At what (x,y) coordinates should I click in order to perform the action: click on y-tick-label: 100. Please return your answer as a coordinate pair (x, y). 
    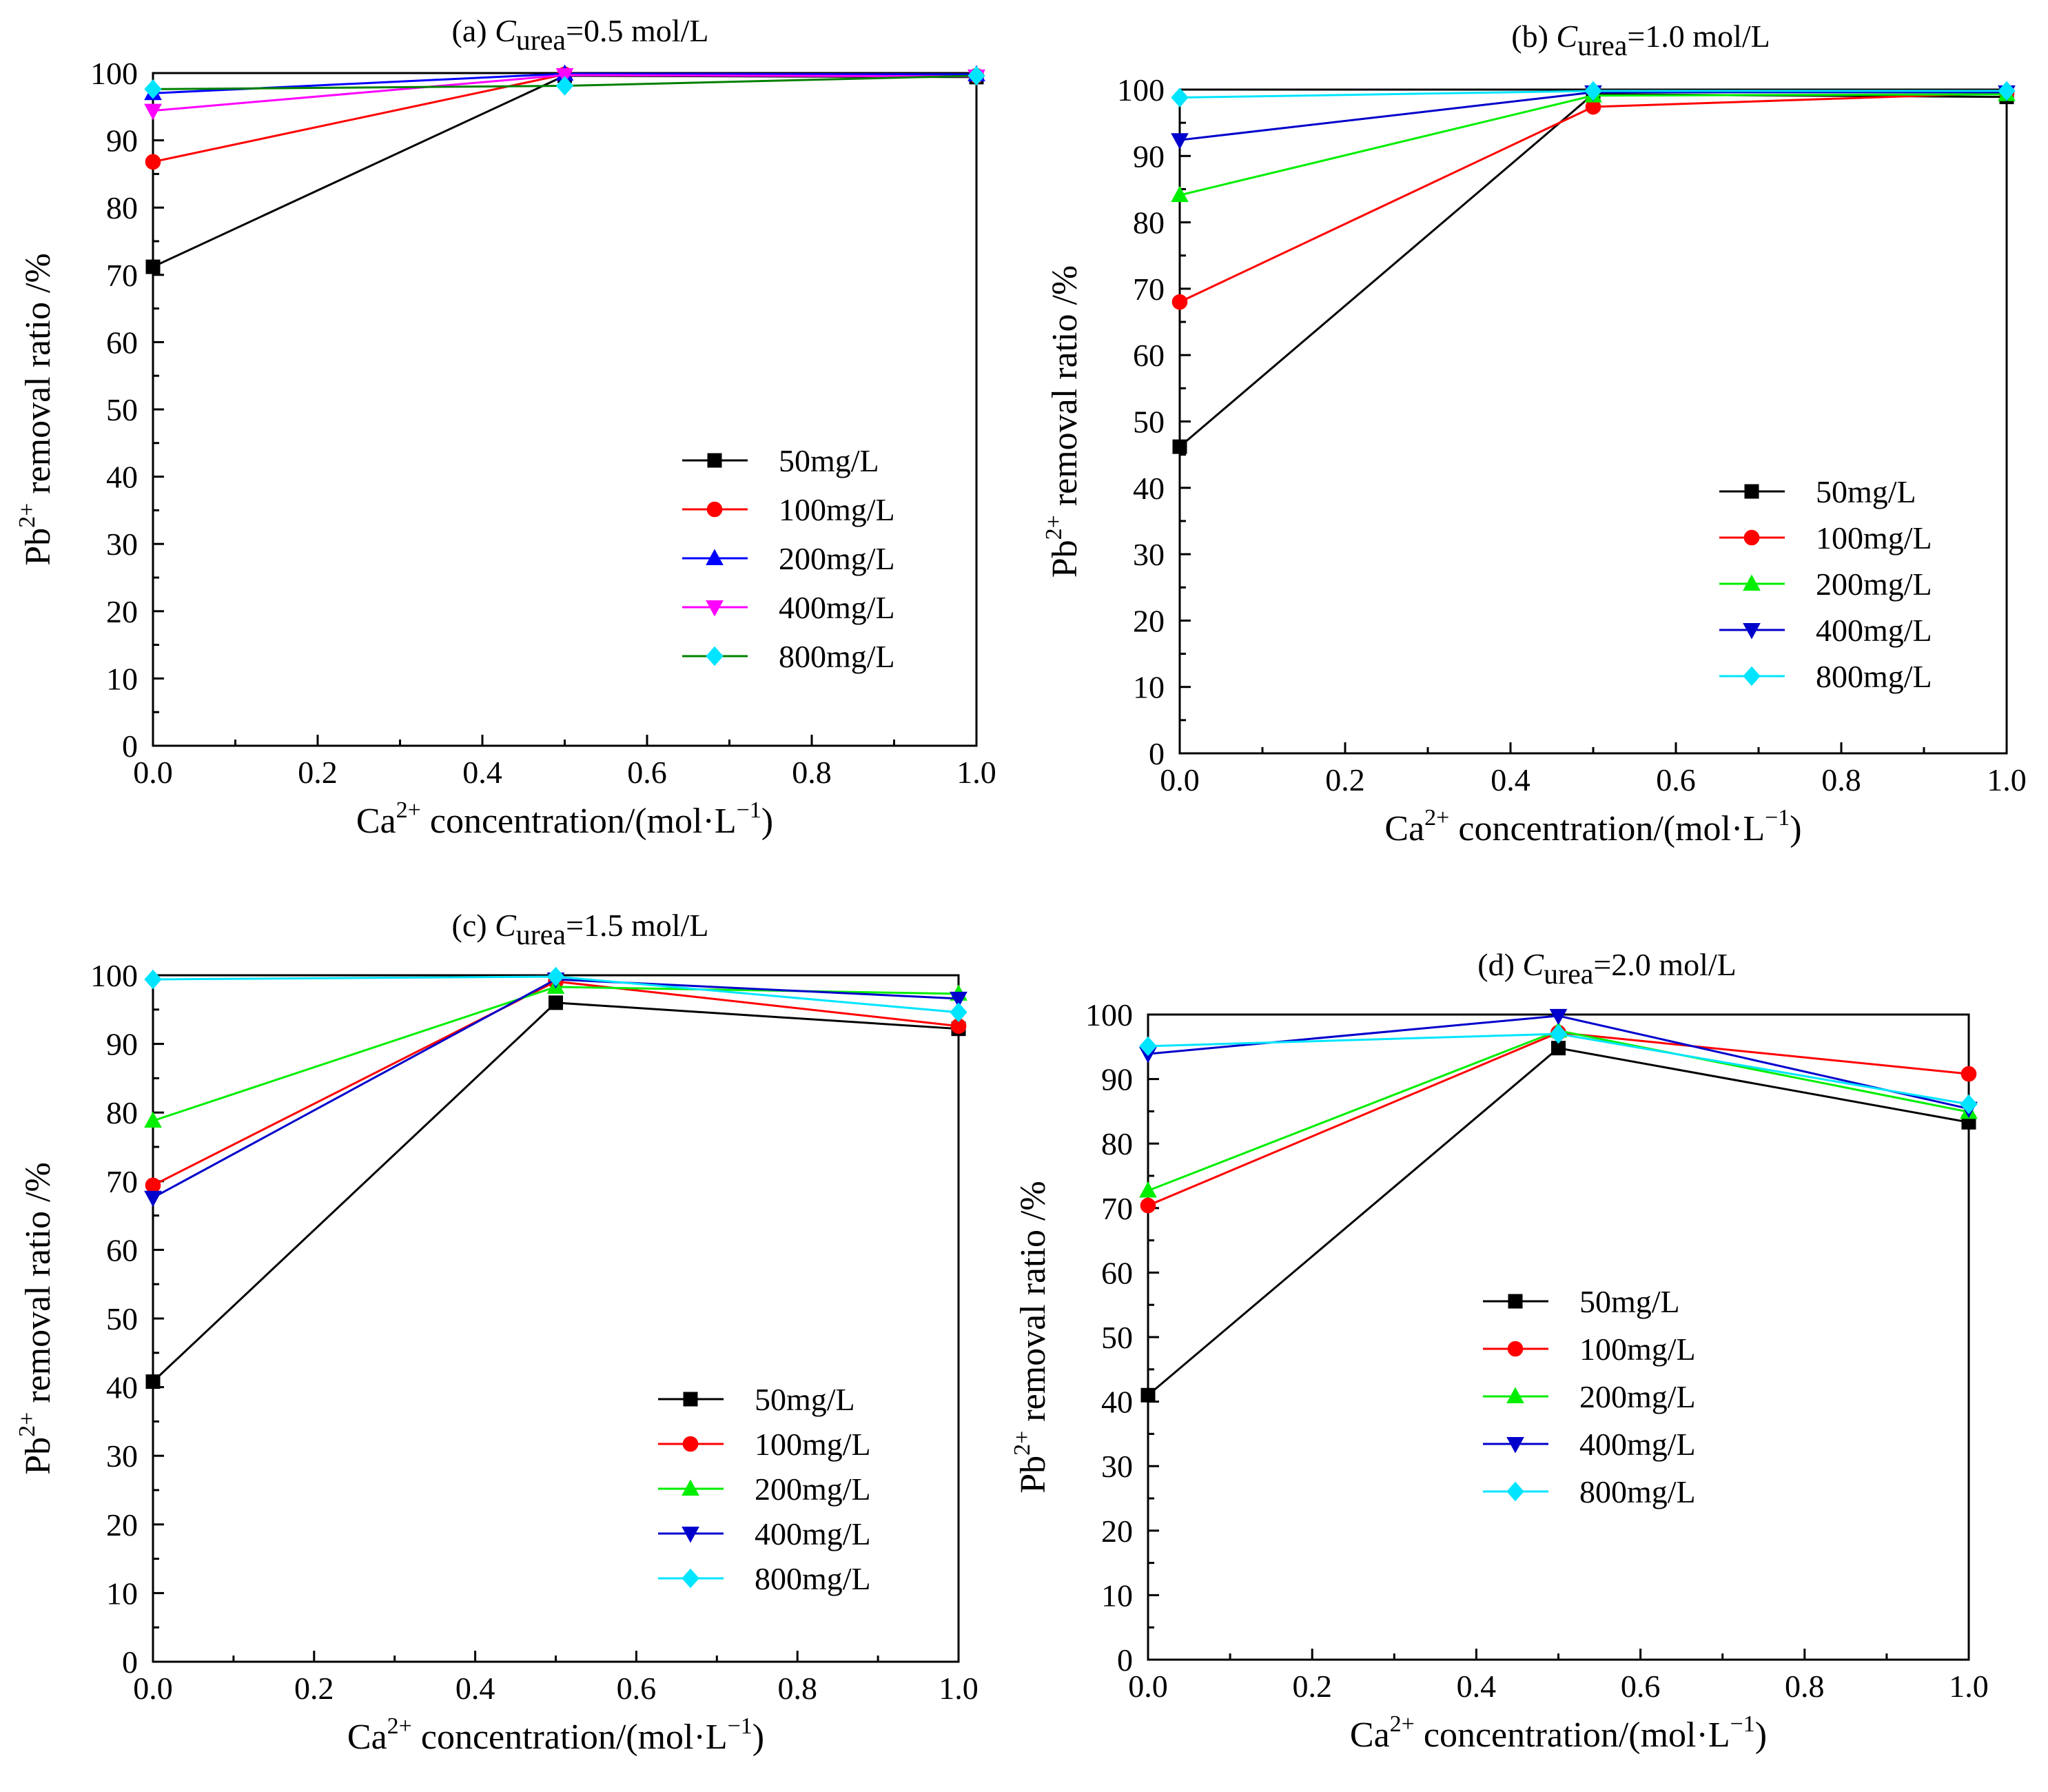
    Looking at the image, I should click on (114, 975).